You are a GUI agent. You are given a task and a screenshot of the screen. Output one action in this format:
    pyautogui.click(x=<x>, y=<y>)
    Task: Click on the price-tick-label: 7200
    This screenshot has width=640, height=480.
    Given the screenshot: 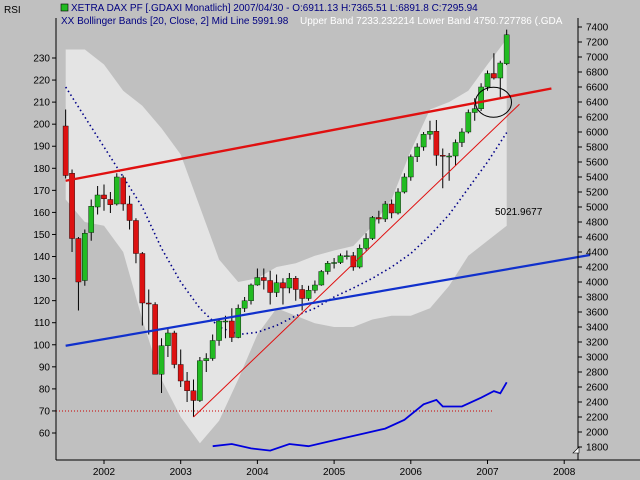 What is the action you would take?
    pyautogui.click(x=597, y=43)
    